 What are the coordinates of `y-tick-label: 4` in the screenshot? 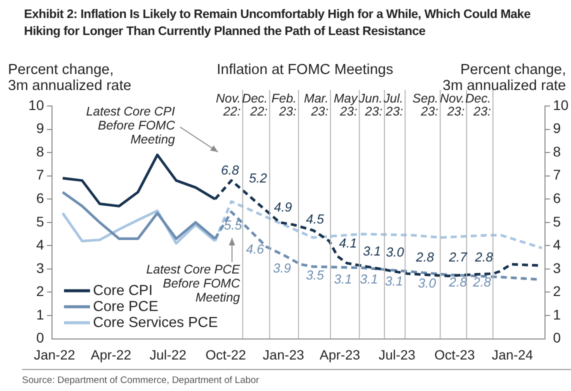 It's located at (40, 244).